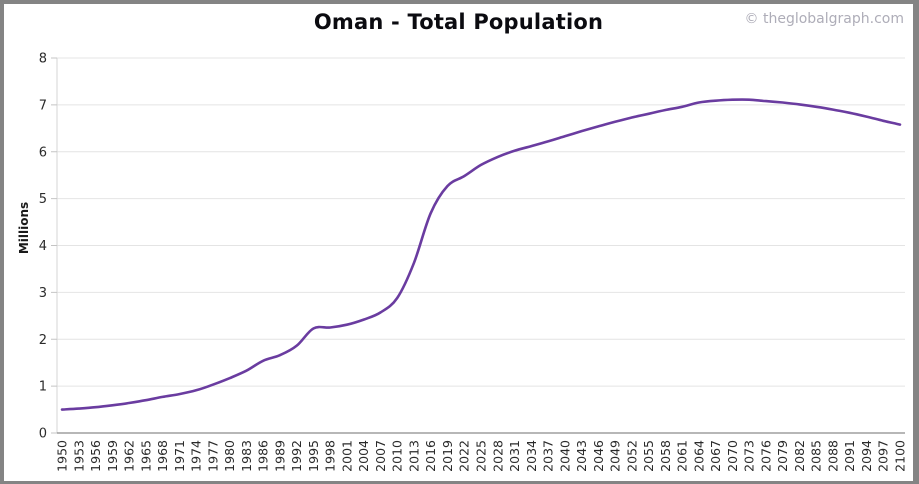  What do you see at coordinates (832, 456) in the screenshot?
I see `x-tick-label: 2088` at bounding box center [832, 456].